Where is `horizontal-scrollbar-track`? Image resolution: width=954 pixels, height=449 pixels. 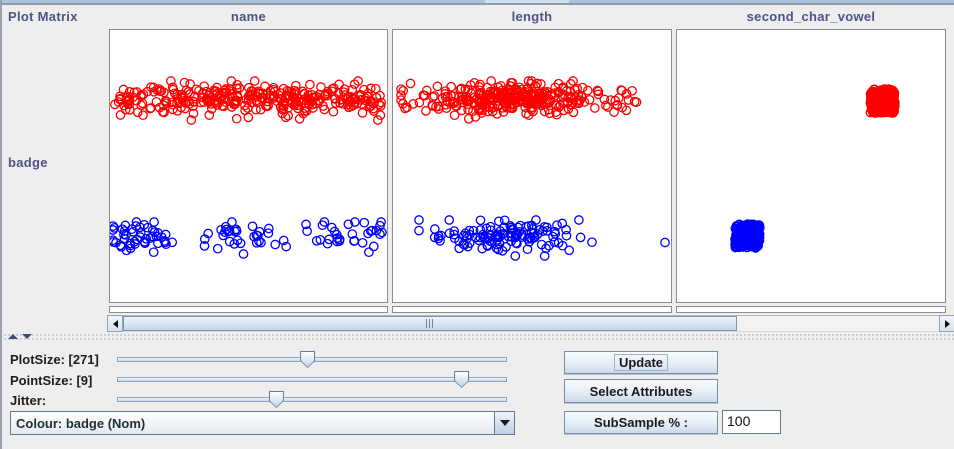
horizontal-scrollbar-track is located at coordinates (531, 323).